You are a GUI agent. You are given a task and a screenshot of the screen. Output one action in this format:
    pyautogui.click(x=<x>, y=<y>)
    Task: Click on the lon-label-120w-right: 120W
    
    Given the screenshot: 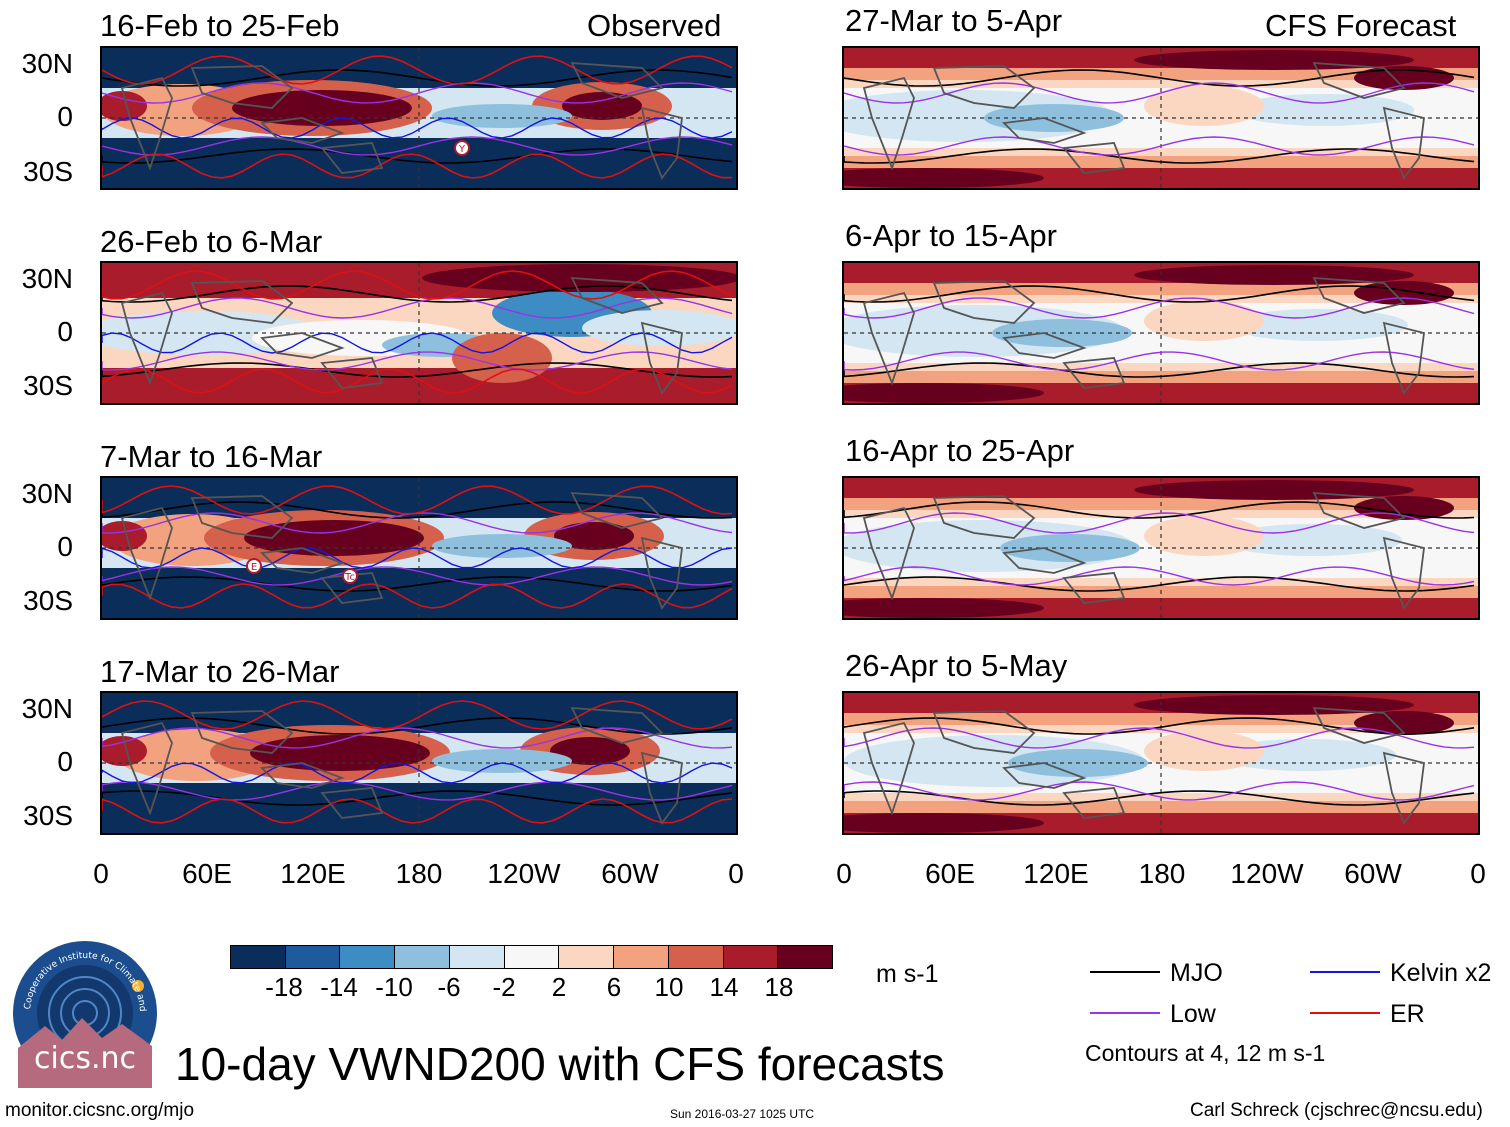 What is the action you would take?
    pyautogui.click(x=1267, y=873)
    